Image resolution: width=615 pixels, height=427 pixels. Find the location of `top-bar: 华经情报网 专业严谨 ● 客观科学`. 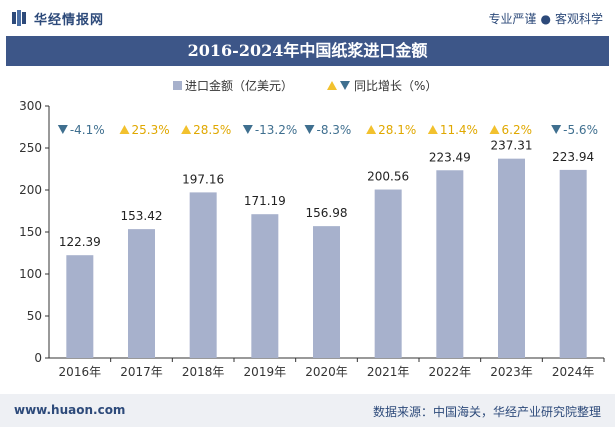

top-bar: 华经情报网 专业严谨 ● 客观科学 is located at coordinates (307, 18).